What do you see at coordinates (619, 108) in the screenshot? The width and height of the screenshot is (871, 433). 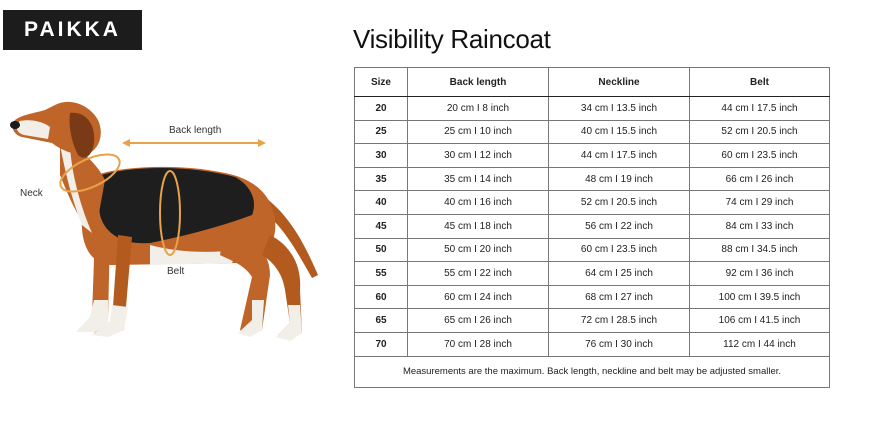 I see `neckline-cell: 34 cm I 13.5 inch` at bounding box center [619, 108].